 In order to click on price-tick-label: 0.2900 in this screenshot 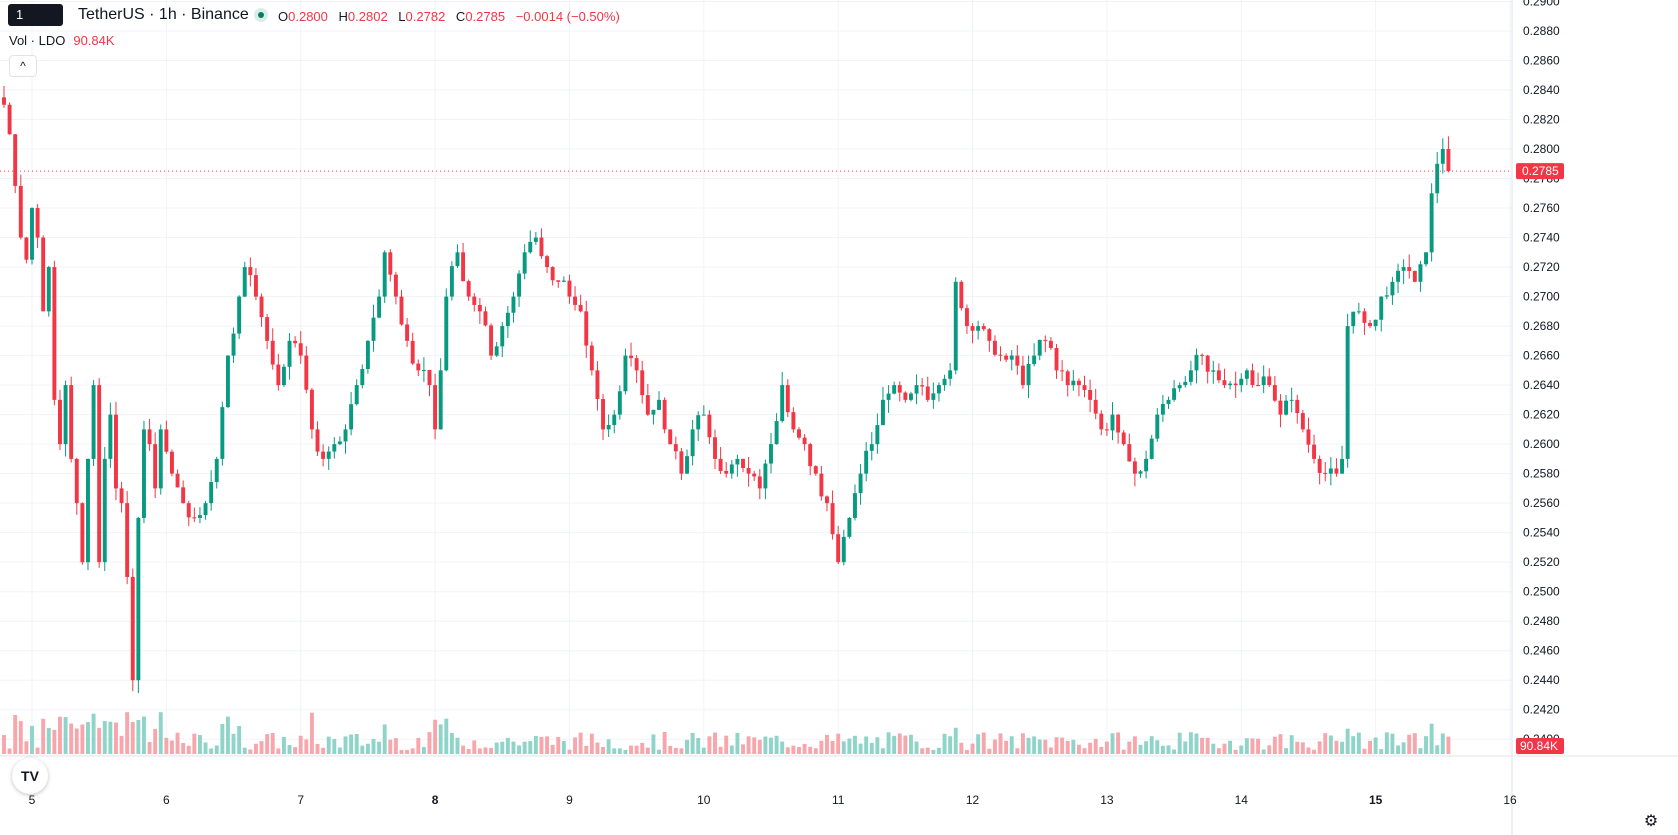, I will do `click(1541, 4)`.